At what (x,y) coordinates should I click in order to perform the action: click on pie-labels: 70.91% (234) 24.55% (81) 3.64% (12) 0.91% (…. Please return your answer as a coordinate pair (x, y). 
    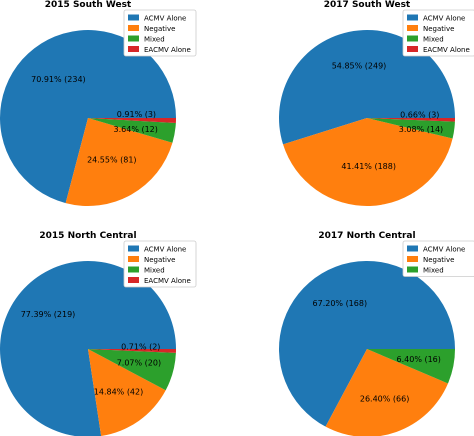
    Looking at the image, I should click on (94, 119).